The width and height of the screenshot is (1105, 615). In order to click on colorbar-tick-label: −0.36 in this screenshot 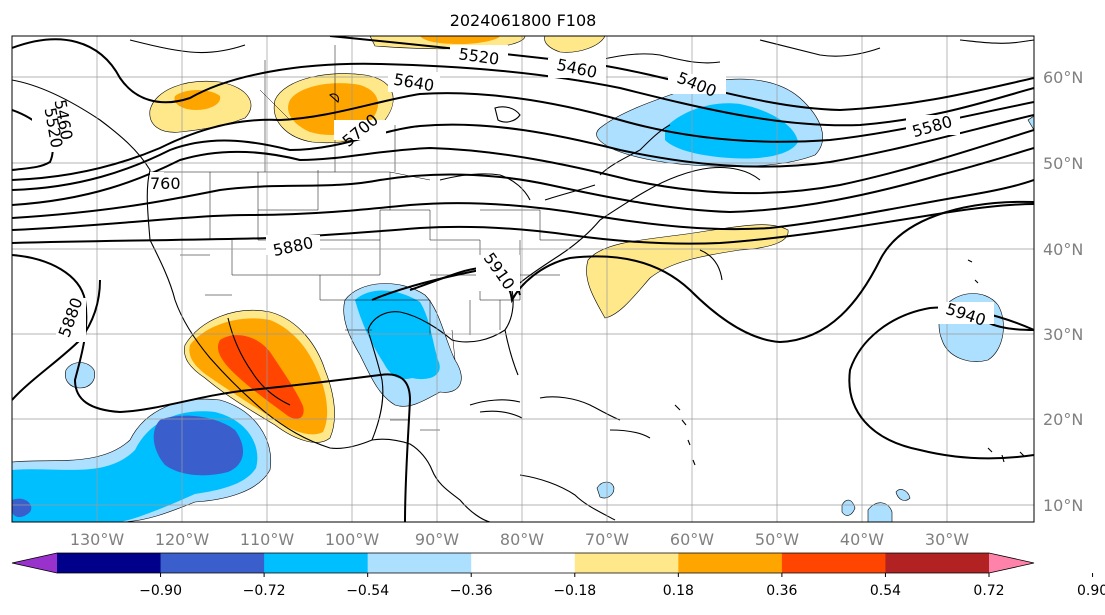, I will do `click(471, 591)`.